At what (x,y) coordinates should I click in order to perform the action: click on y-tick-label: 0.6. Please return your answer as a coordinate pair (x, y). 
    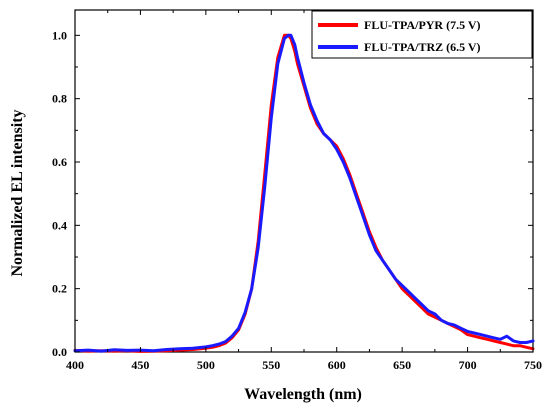
    Looking at the image, I should click on (59, 162).